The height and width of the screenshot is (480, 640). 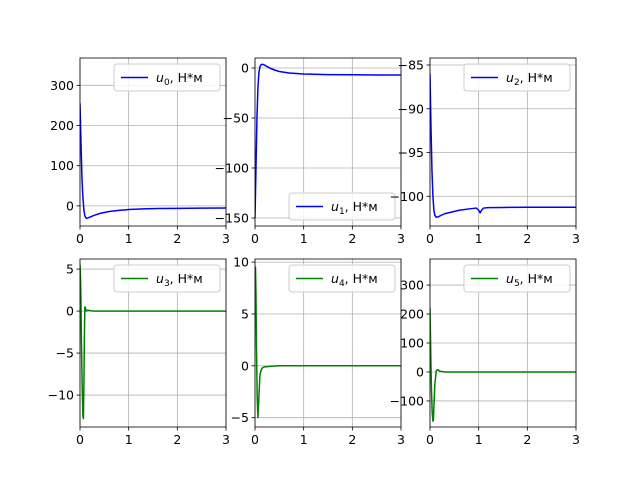 I want to click on legend-label: u3, Н*м, so click(x=179, y=280).